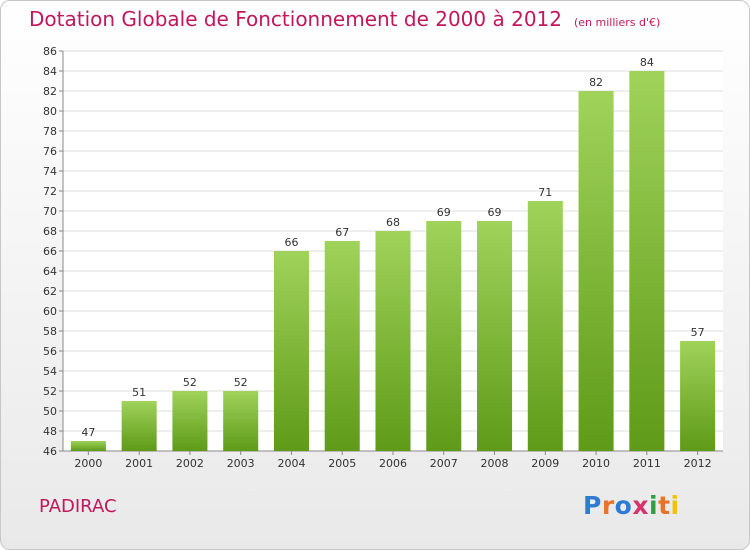 Image resolution: width=750 pixels, height=550 pixels. I want to click on y-tick-label: 52, so click(50, 391).